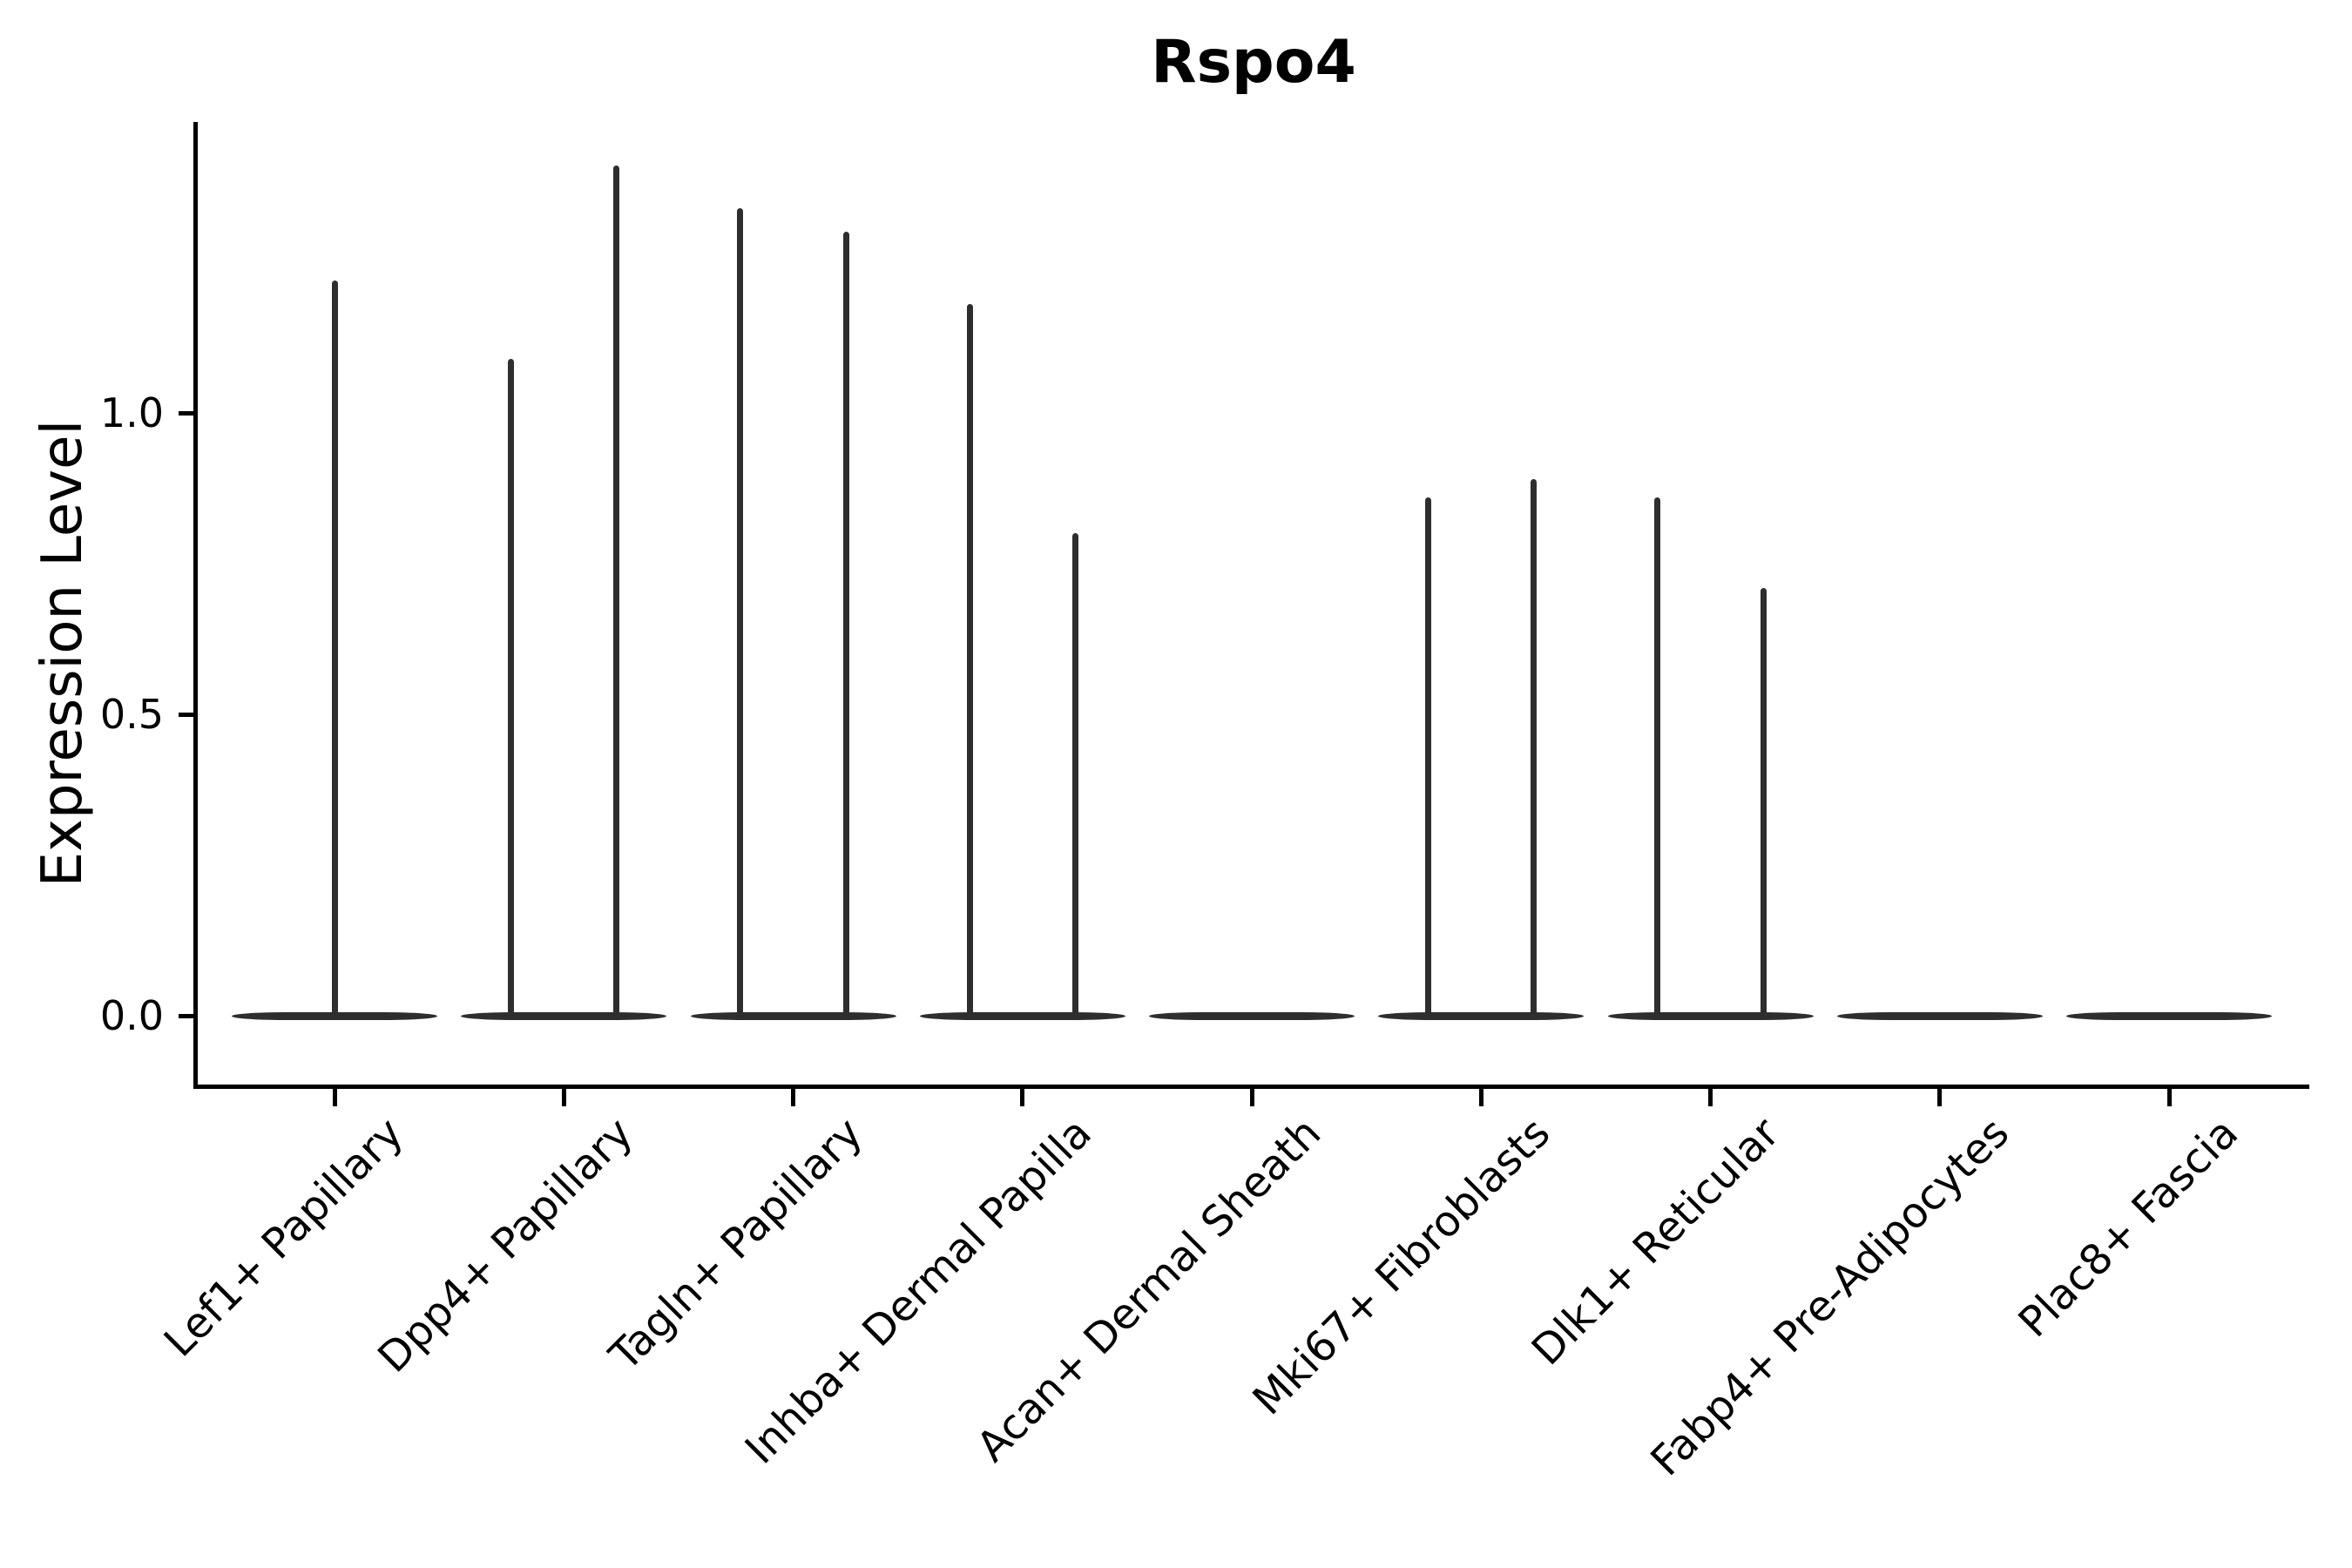 The height and width of the screenshot is (1568, 2352). Describe the element at coordinates (736, 1244) in the screenshot. I see `x-tick-label: Tagln+ Papillary` at that location.